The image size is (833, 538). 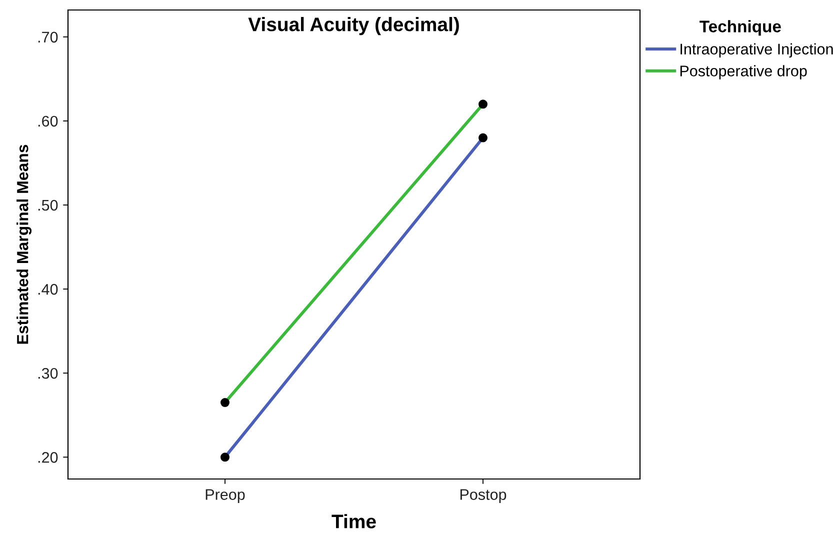 What do you see at coordinates (756, 50) in the screenshot?
I see `legend-label: Intraoperative Injection` at bounding box center [756, 50].